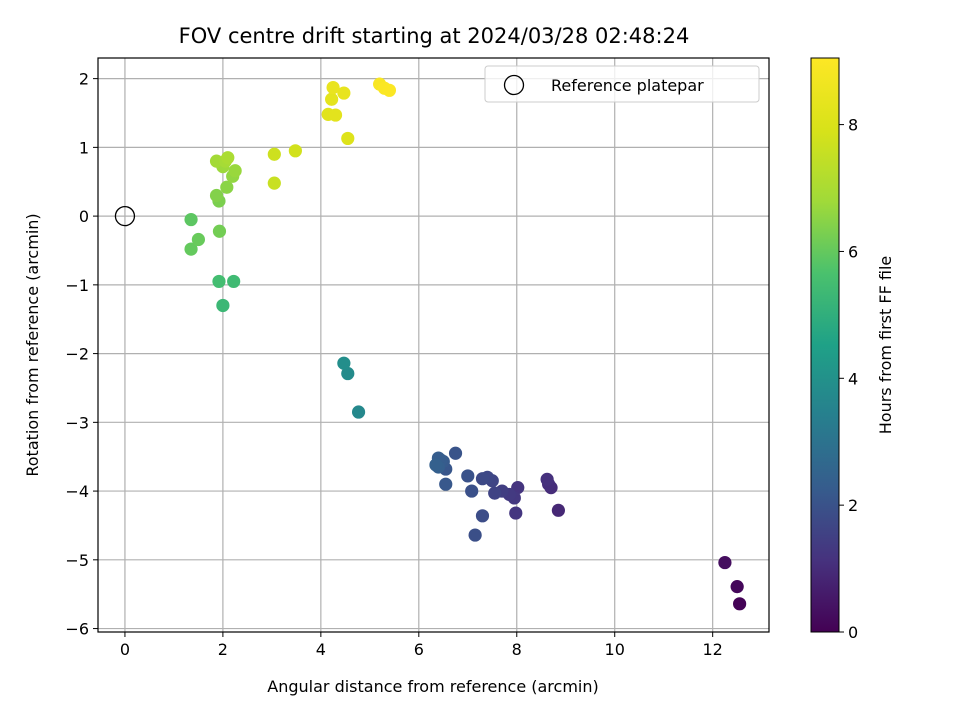  What do you see at coordinates (712, 649) in the screenshot?
I see `x-tick-label: 12` at bounding box center [712, 649].